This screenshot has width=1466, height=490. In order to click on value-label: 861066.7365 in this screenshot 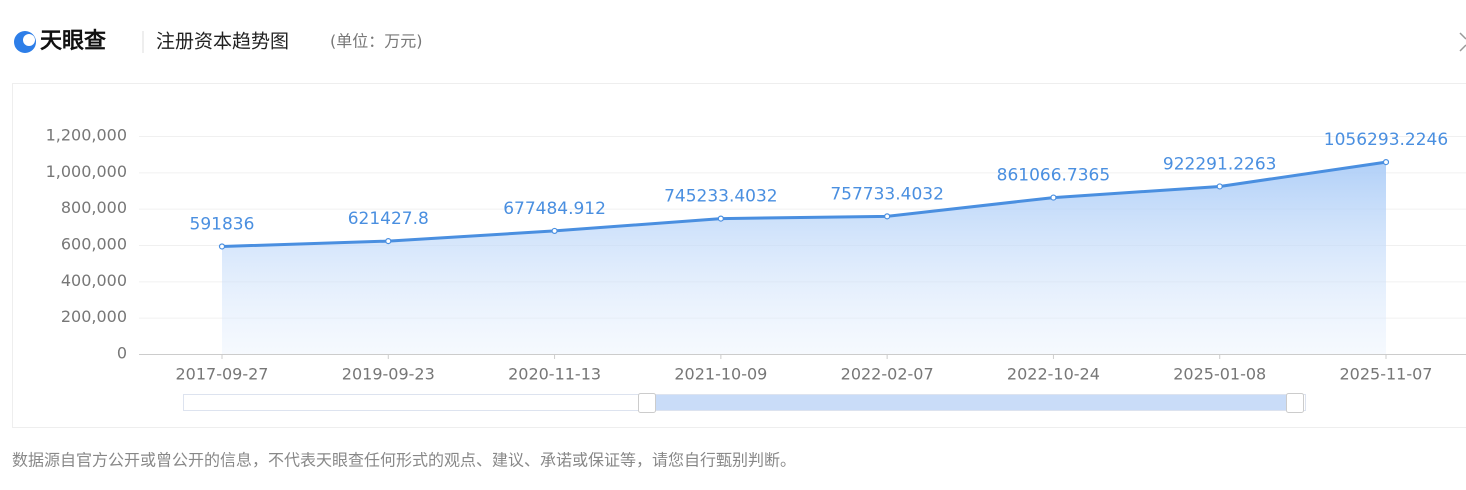, I will do `click(1054, 176)`.